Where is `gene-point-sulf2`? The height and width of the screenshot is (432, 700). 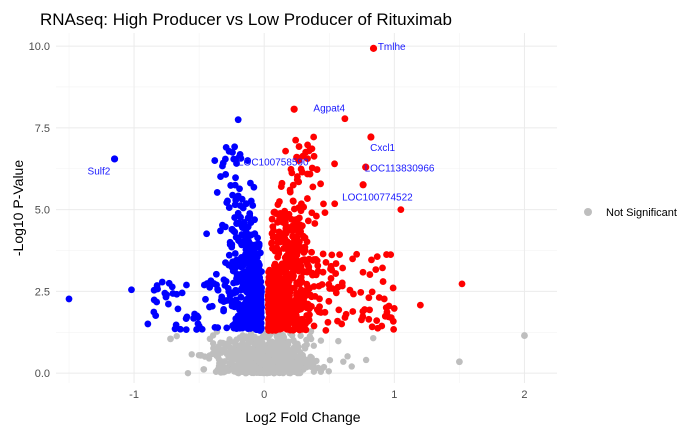 gene-point-sulf2 is located at coordinates (114, 159).